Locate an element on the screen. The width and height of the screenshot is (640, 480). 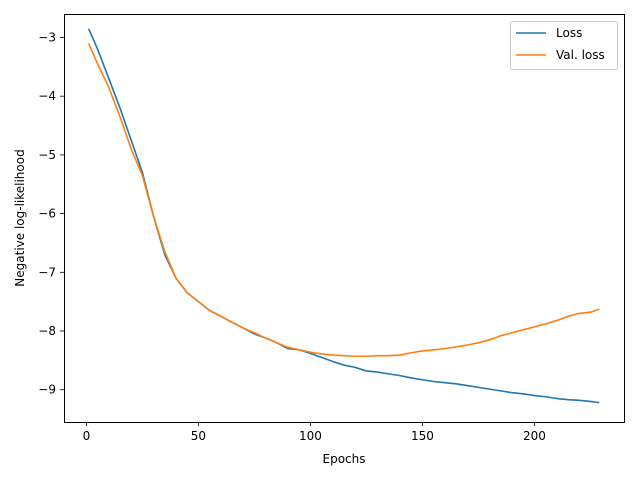
x-tick-label: 50 is located at coordinates (198, 436).